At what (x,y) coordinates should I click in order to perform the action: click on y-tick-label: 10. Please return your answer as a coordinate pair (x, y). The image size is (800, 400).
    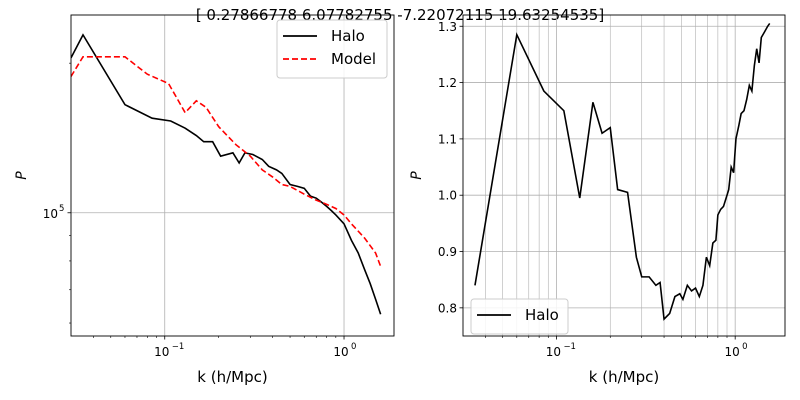
    Looking at the image, I should click on (50, 214).